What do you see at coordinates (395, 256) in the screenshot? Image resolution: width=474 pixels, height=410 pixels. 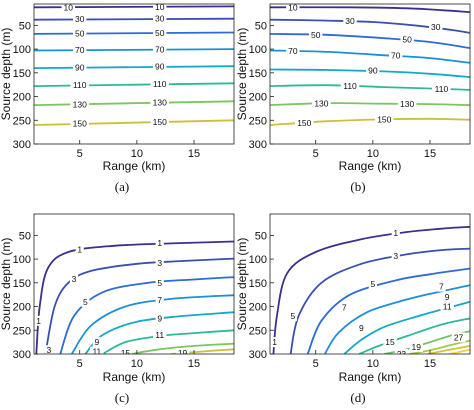 I see `panel-d-contour-label-3: 3` at bounding box center [395, 256].